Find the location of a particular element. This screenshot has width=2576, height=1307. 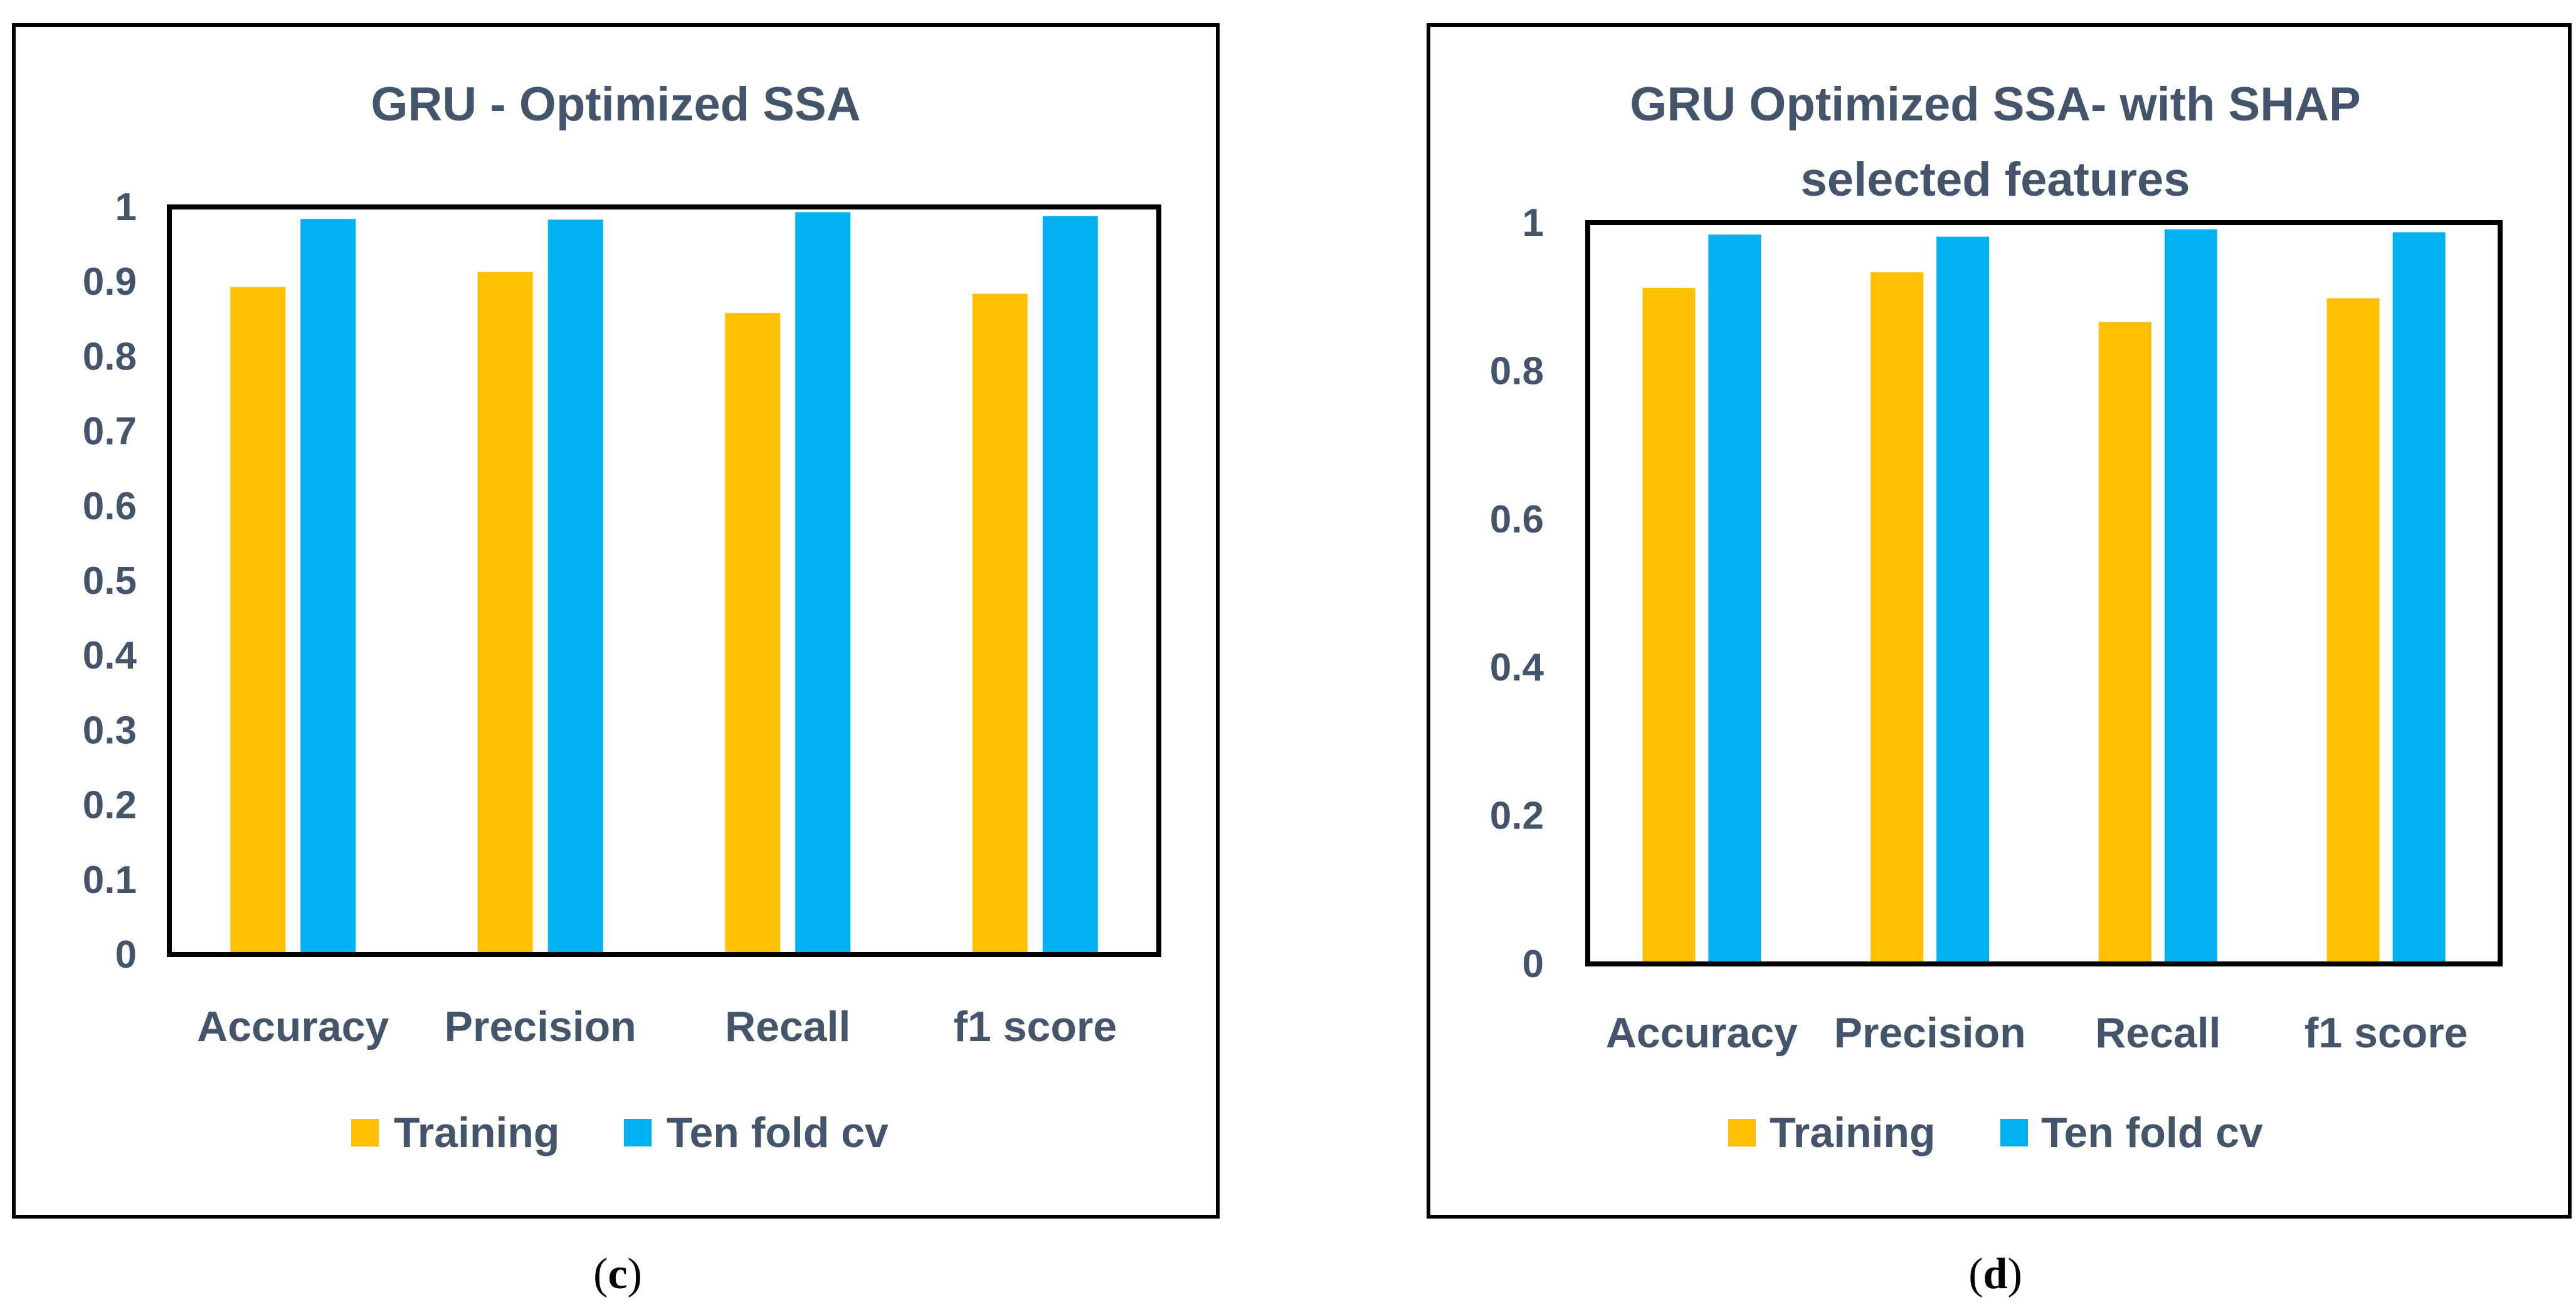

y-tick-label: 0.9 is located at coordinates (110, 282).